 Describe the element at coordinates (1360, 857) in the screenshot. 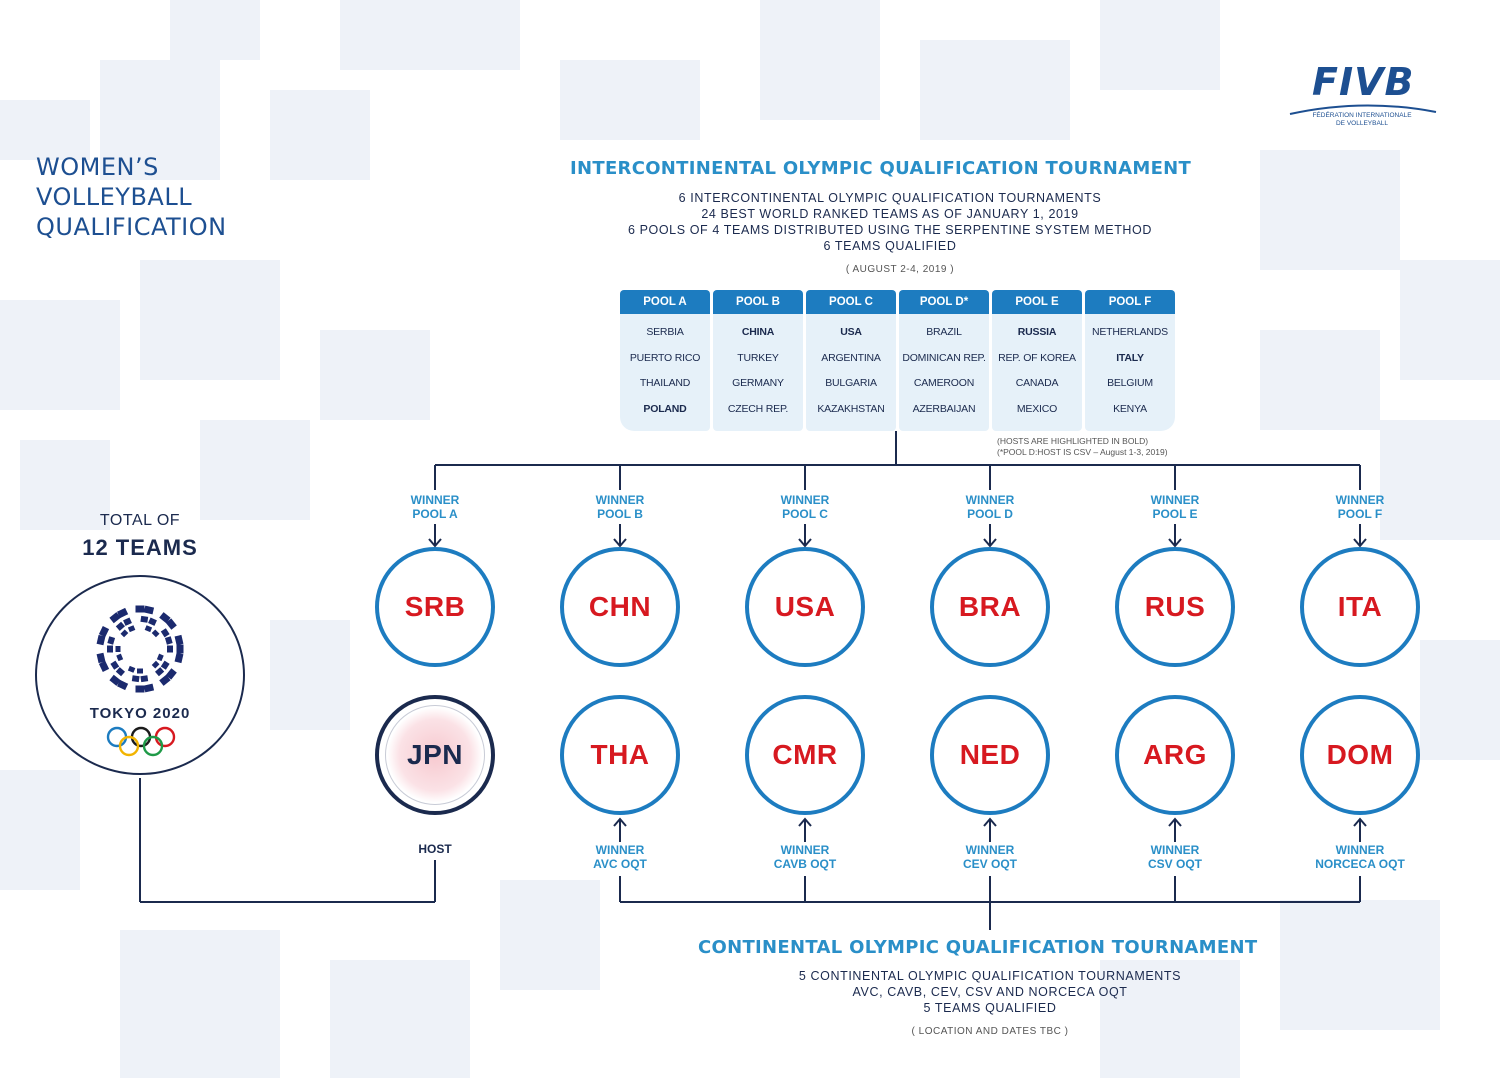

I see `bottom-row-label: WINNER NORCECA OQT` at that location.